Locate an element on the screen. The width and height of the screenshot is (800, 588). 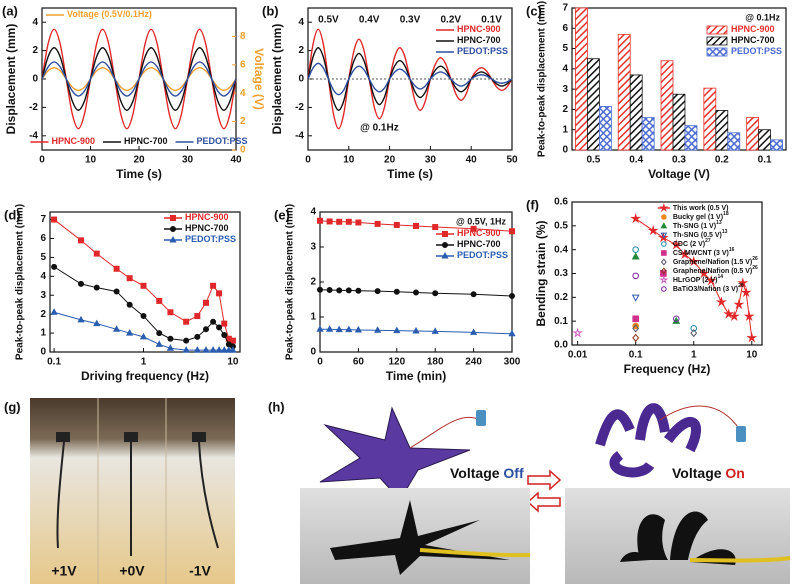
x-tick-label: 0.2 is located at coordinates (722, 160).